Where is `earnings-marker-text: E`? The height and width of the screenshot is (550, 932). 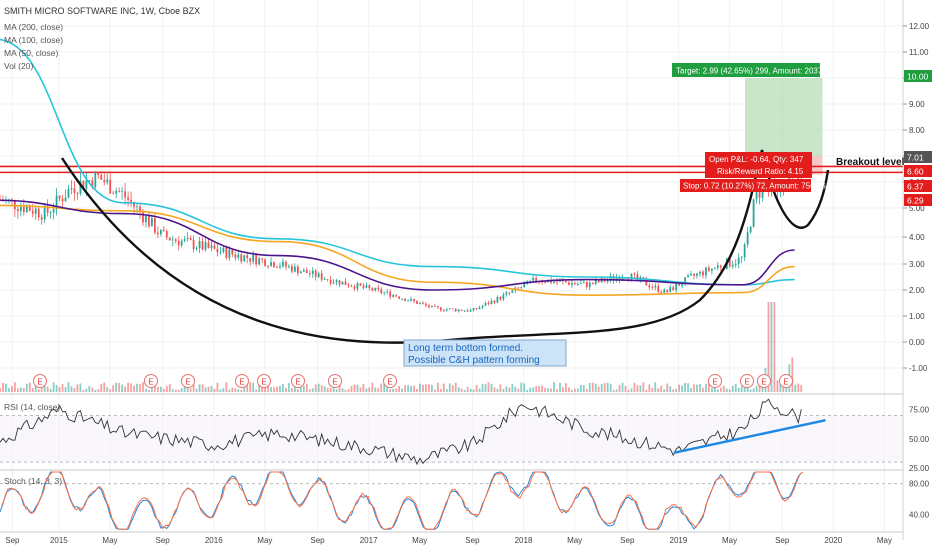
earnings-marker-text: E is located at coordinates (389, 382).